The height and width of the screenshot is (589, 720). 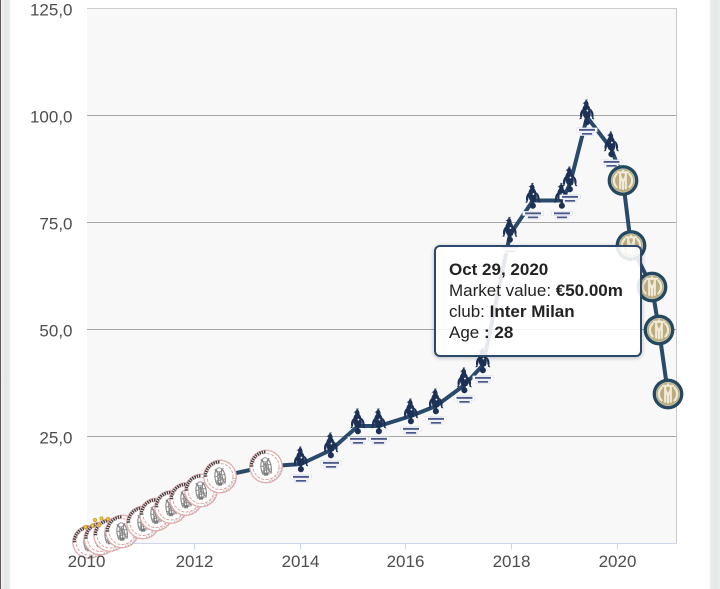 What do you see at coordinates (618, 561) in the screenshot?
I see `svg-text: 2020` at bounding box center [618, 561].